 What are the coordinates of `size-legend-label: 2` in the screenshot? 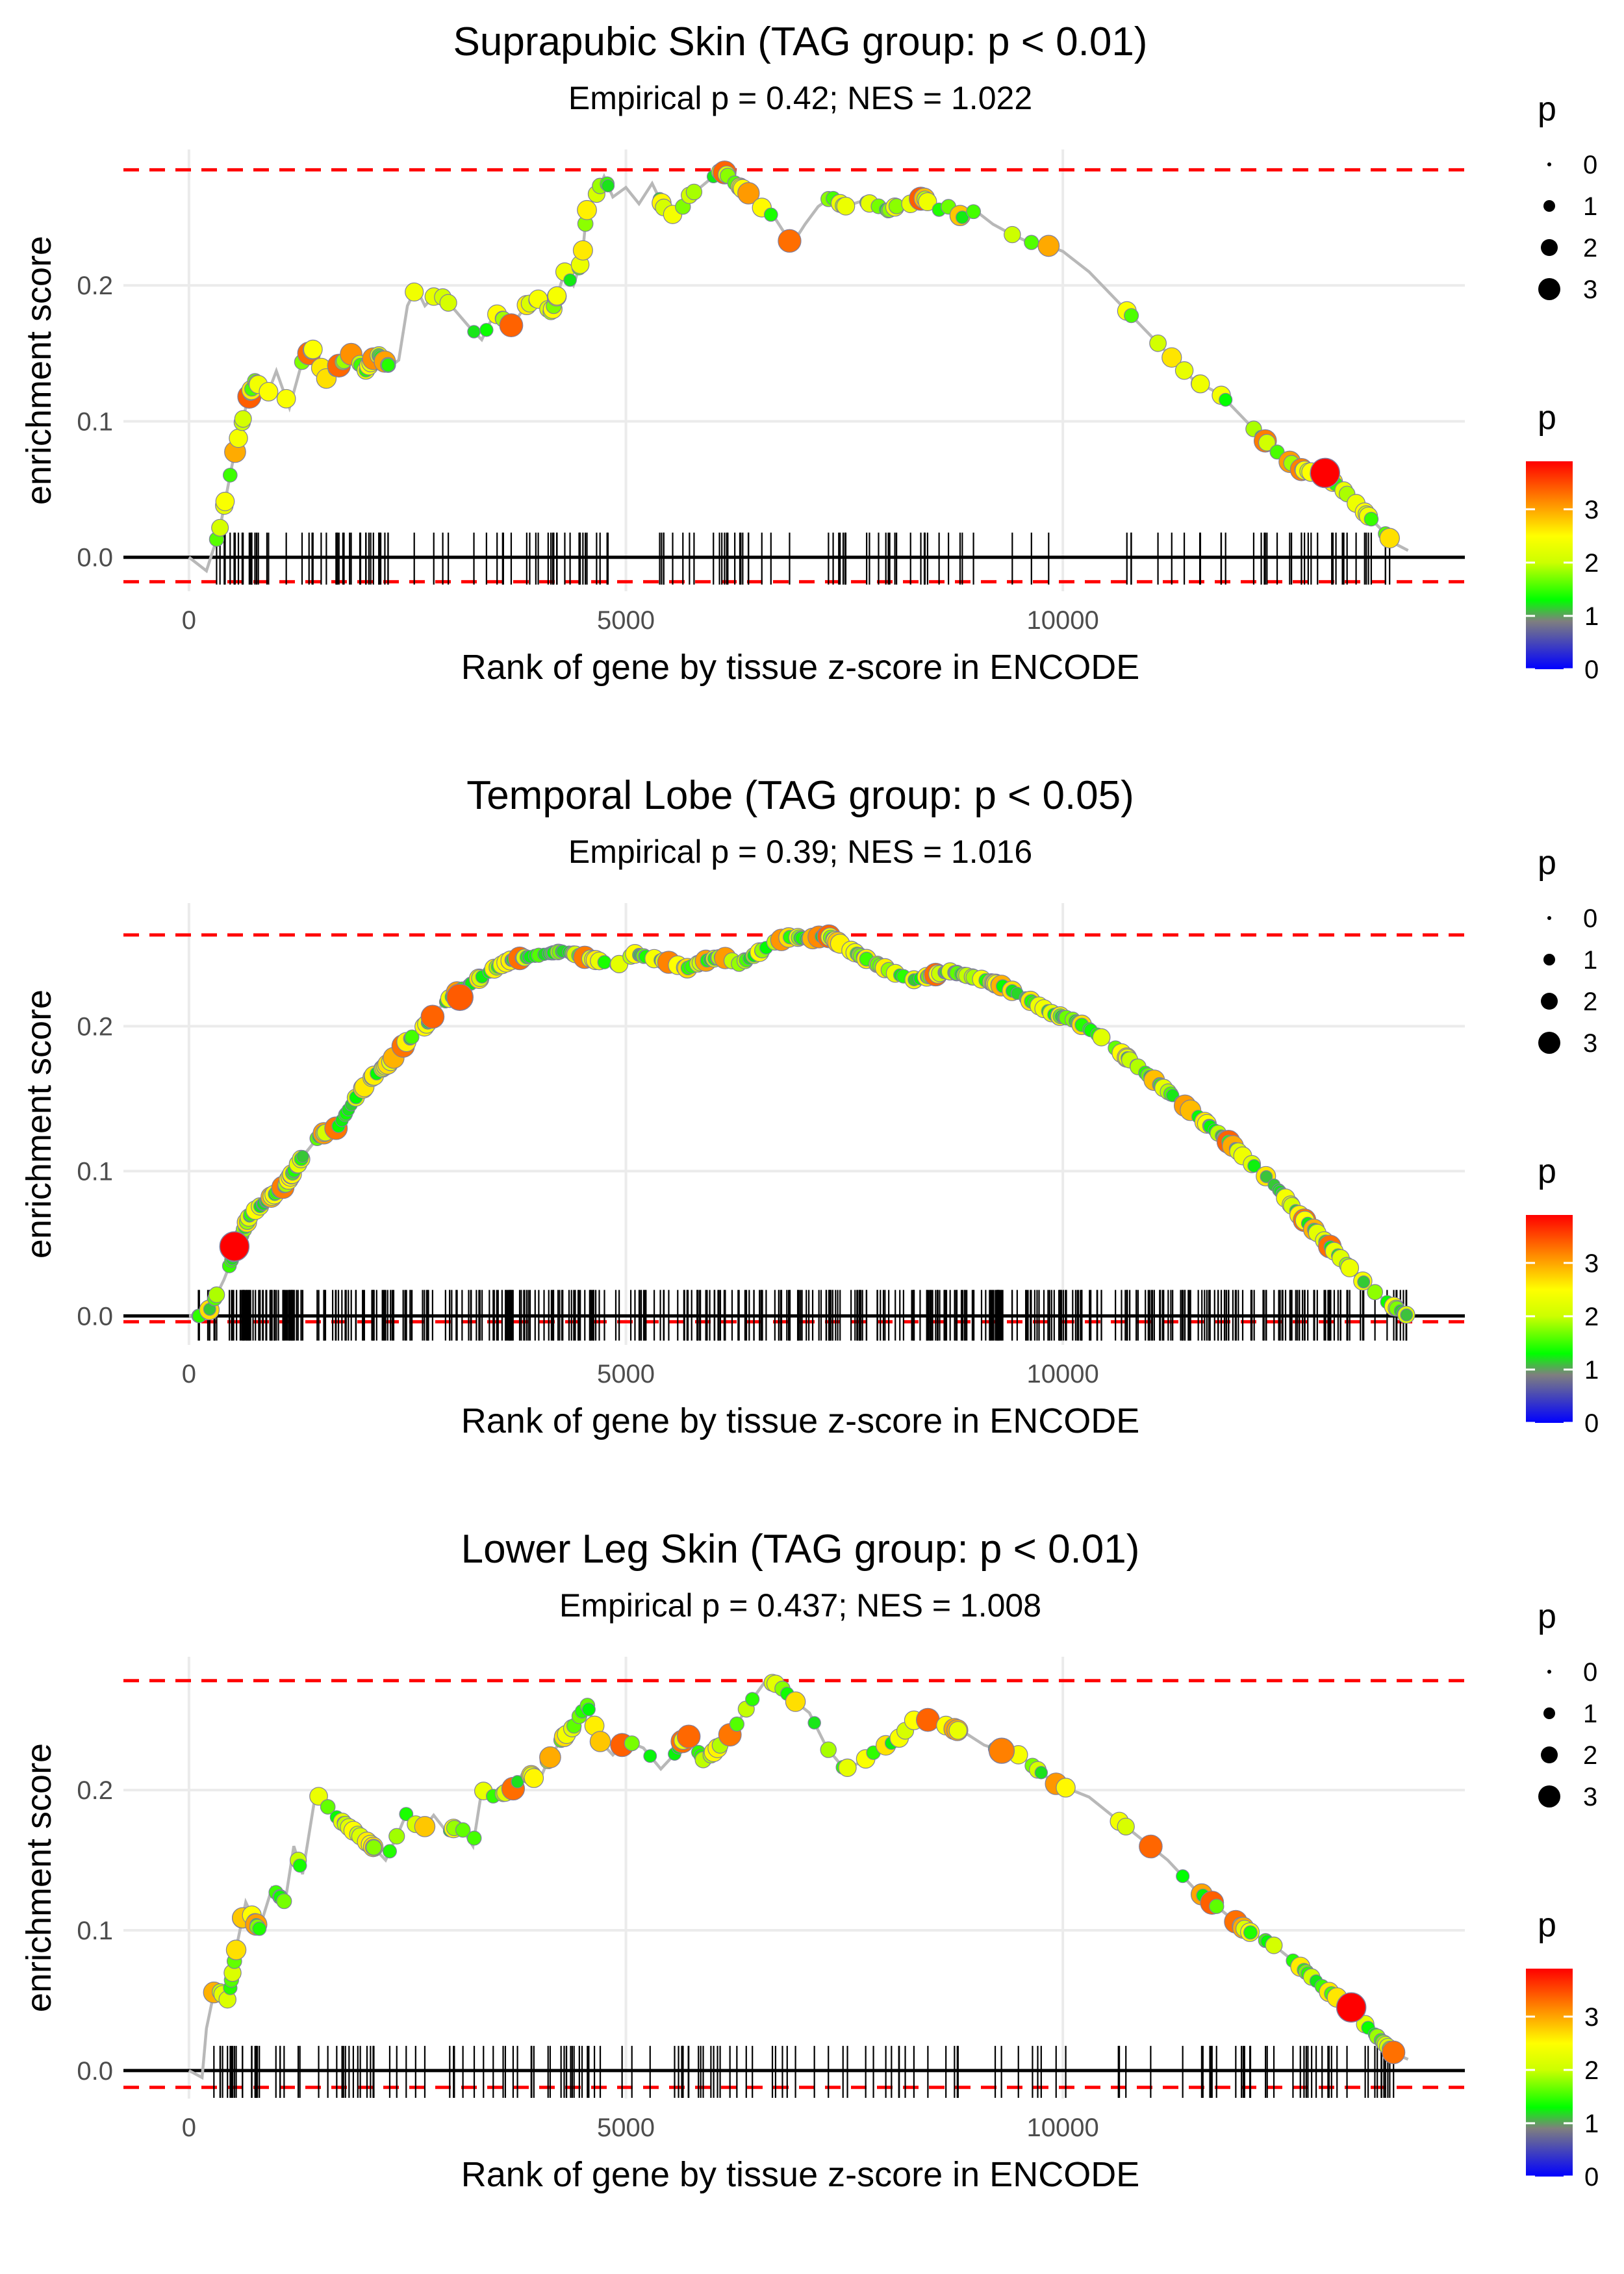 It's located at (1590, 248).